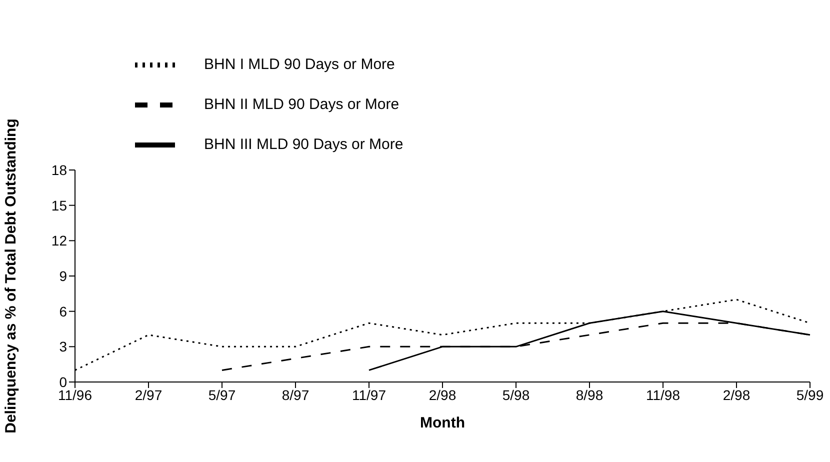 The image size is (830, 462). Describe the element at coordinates (59, 240) in the screenshot. I see `y-tick-label: 12` at that location.